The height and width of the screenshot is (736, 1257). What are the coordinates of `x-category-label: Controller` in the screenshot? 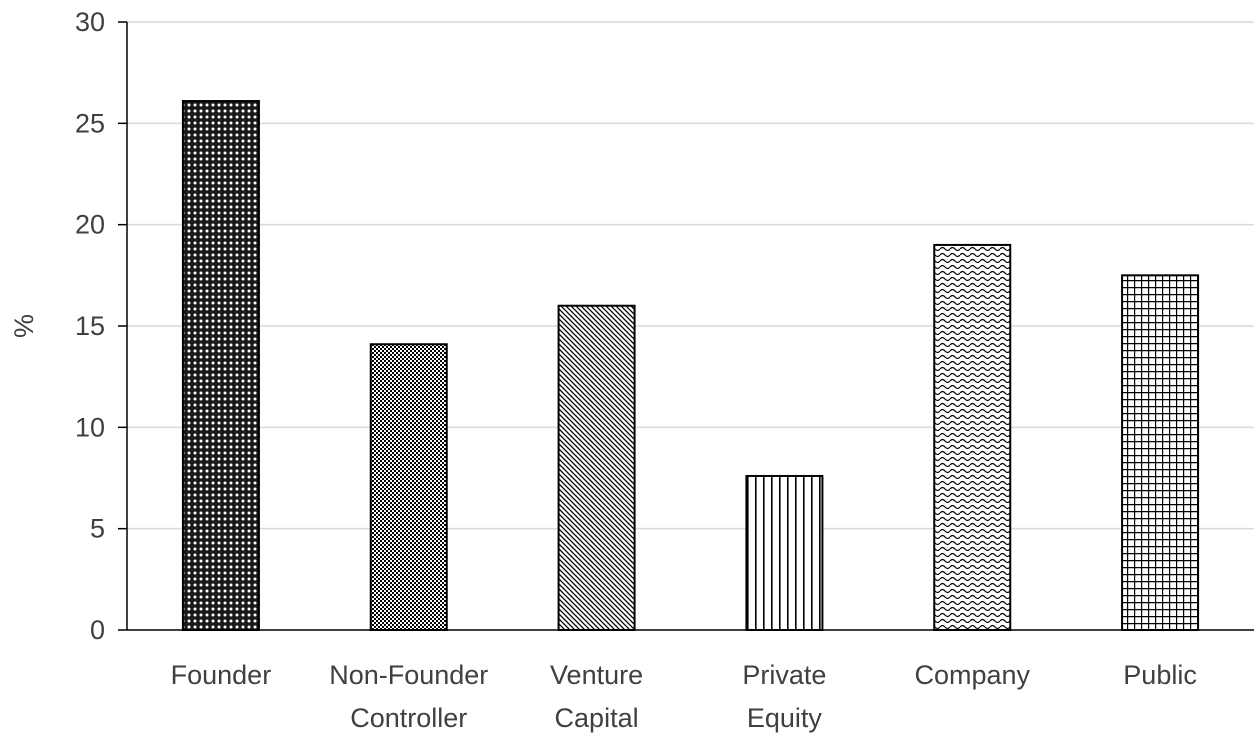 It's located at (408, 718).